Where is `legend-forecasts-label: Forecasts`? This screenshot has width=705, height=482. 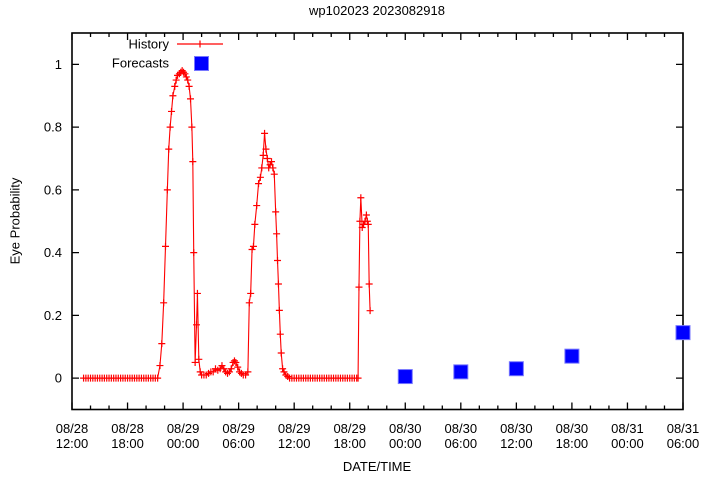
legend-forecasts-label: Forecasts is located at coordinates (141, 63).